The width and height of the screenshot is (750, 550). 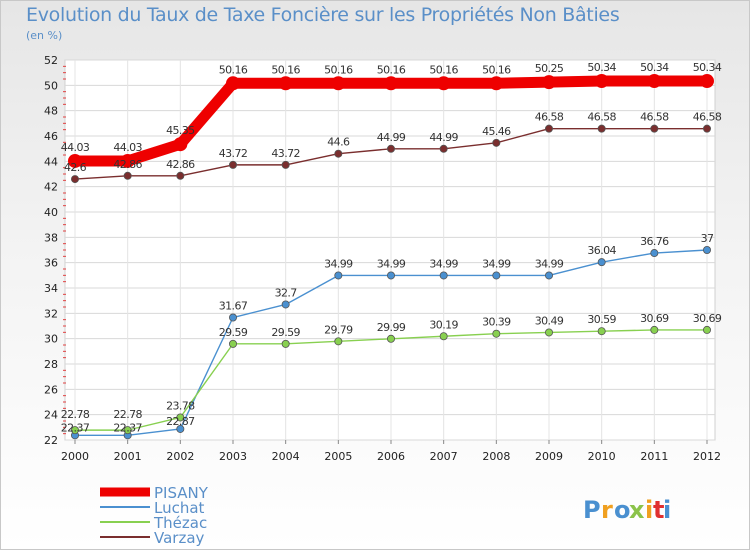 I want to click on data-label: 36.04, so click(x=601, y=250).